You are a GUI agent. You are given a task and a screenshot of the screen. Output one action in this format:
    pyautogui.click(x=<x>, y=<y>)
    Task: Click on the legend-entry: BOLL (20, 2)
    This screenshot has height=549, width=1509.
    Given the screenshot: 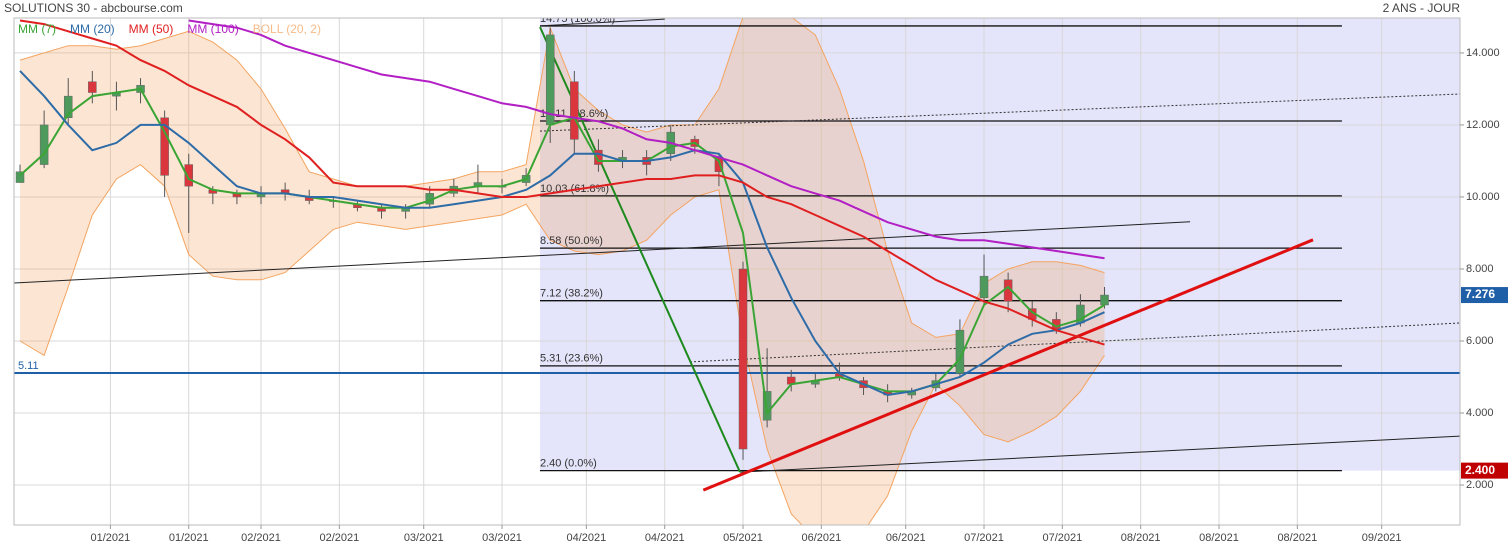 What is the action you would take?
    pyautogui.click(x=287, y=29)
    